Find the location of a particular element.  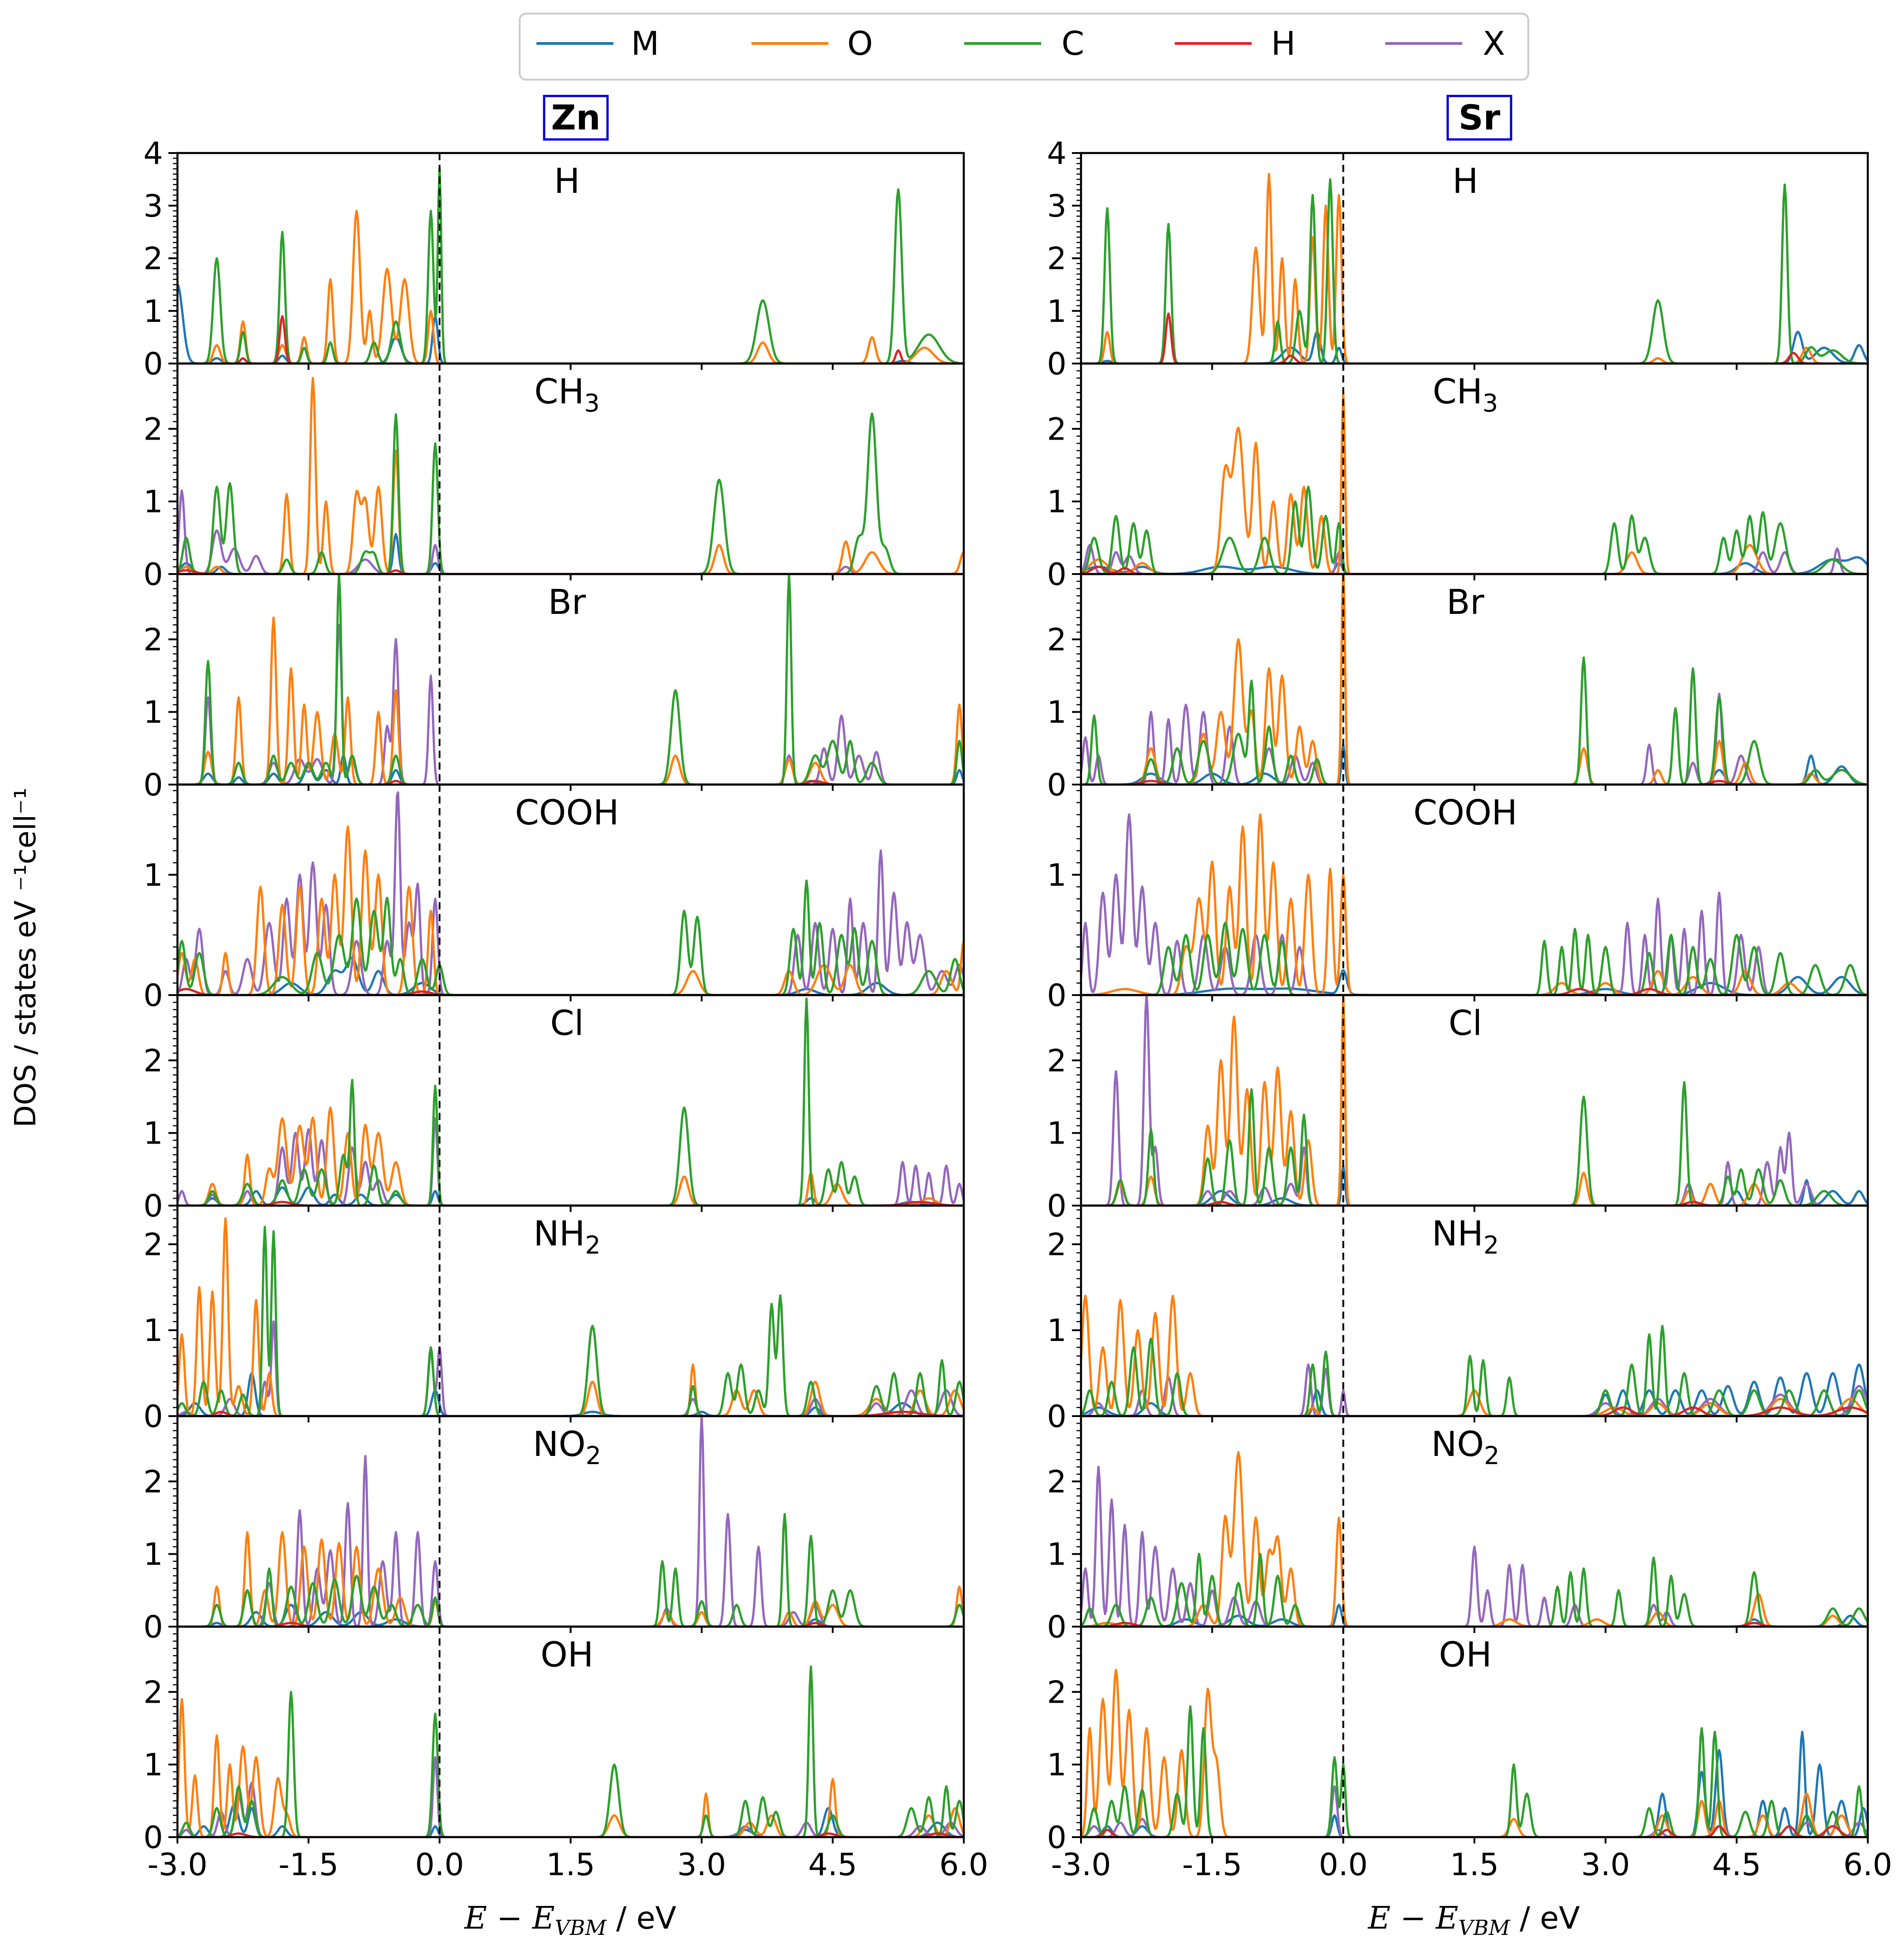

column-title-text: Sr is located at coordinates (1480, 117).